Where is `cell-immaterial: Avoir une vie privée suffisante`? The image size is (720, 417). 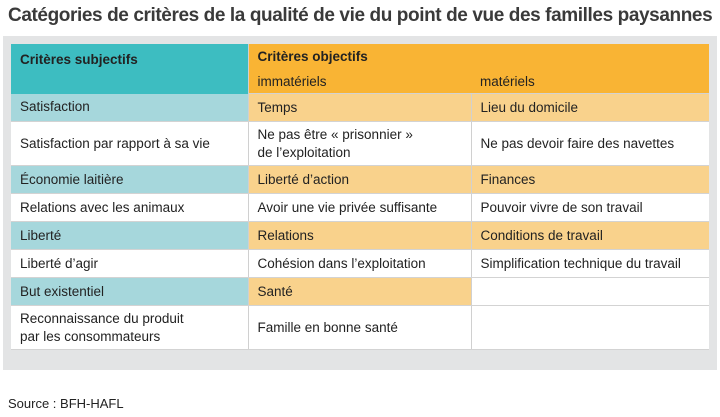 cell-immaterial: Avoir une vie privée suffisante is located at coordinates (360, 207).